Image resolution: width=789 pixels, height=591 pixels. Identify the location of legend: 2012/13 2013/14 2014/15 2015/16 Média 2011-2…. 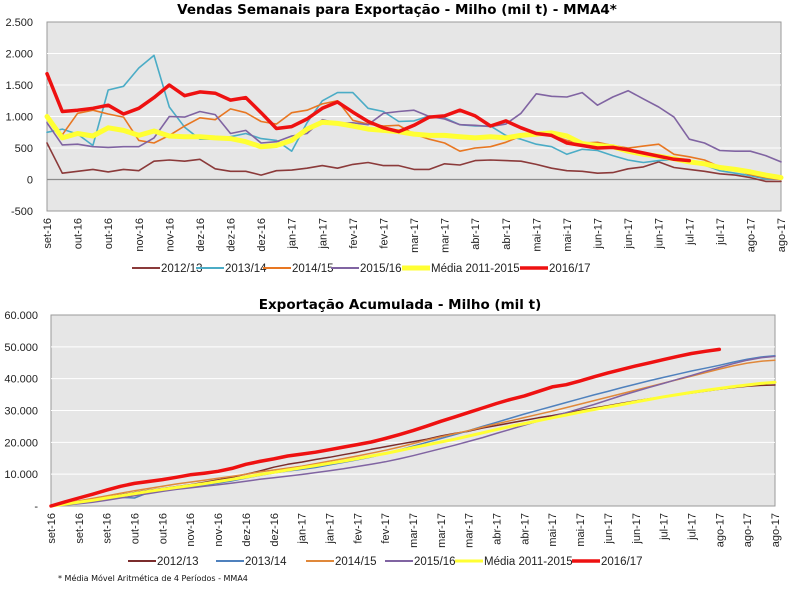
(361, 269).